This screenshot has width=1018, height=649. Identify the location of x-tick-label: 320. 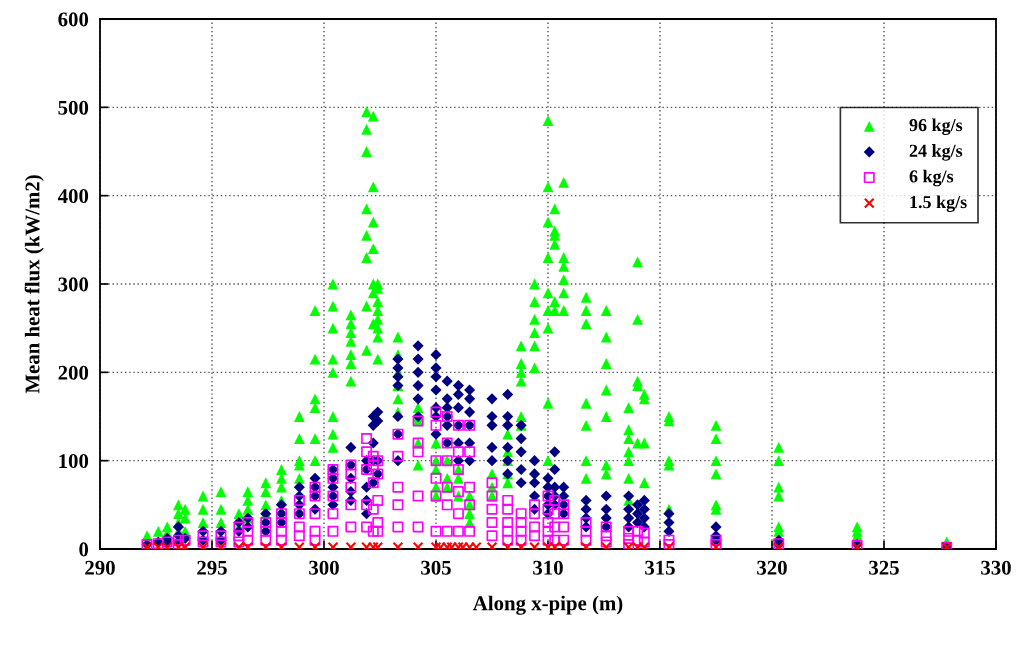
(772, 567).